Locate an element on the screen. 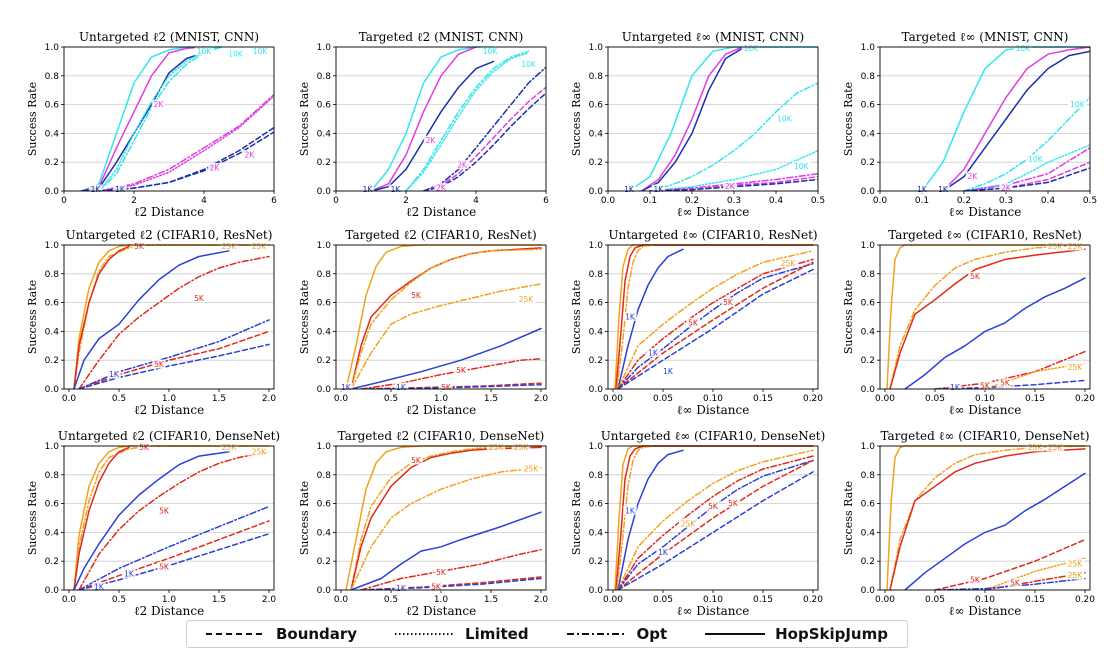  chart-1-series-opt-2k is located at coordinates (186, 142).